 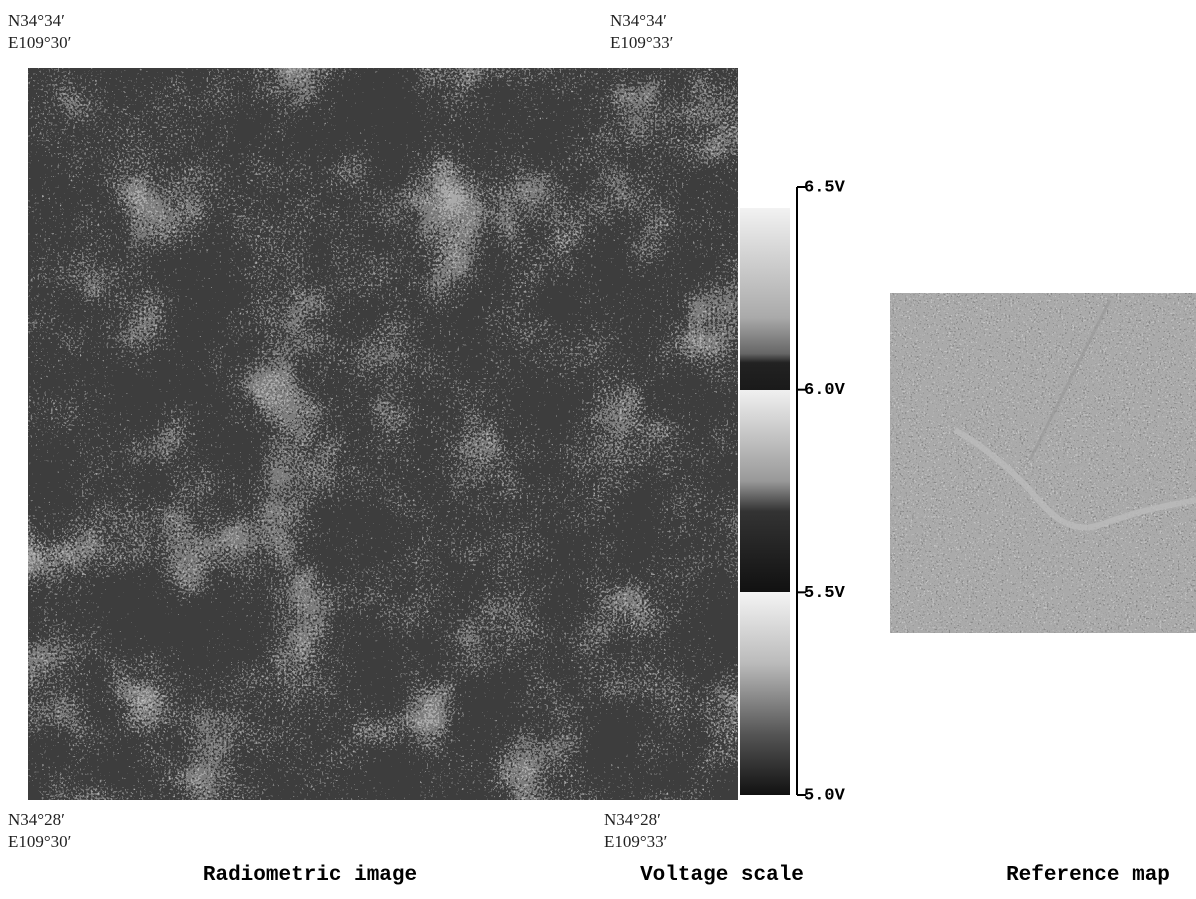 What do you see at coordinates (1088, 875) in the screenshot?
I see `caption: Reference map` at bounding box center [1088, 875].